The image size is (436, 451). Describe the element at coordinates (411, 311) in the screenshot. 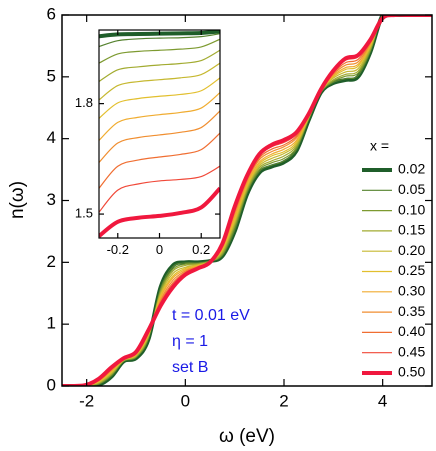

I see `legend-label: 0.35` at that location.